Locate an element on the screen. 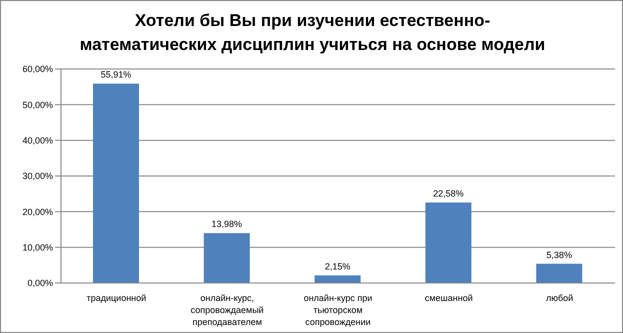  x-tick-label: онлайн-курс при тьюторском сопровождении is located at coordinates (338, 310).